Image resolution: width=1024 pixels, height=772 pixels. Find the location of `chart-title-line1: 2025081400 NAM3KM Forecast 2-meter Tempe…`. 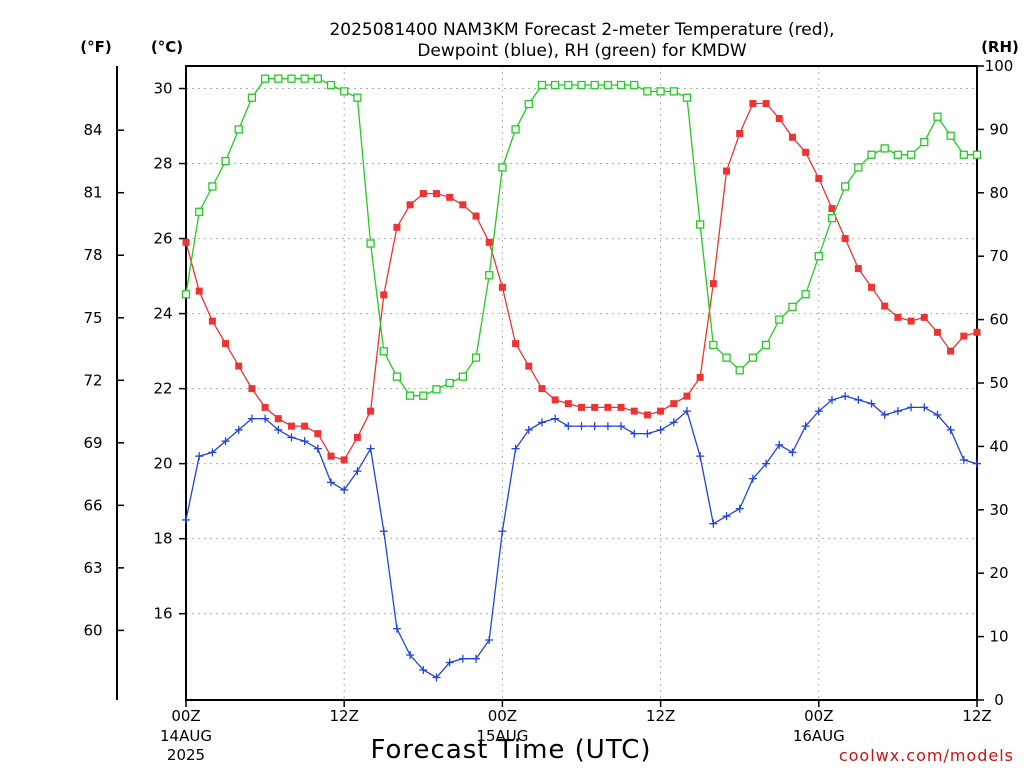

chart-title-line1: 2025081400 NAM3KM Forecast 2-meter Tempe… is located at coordinates (581, 30).